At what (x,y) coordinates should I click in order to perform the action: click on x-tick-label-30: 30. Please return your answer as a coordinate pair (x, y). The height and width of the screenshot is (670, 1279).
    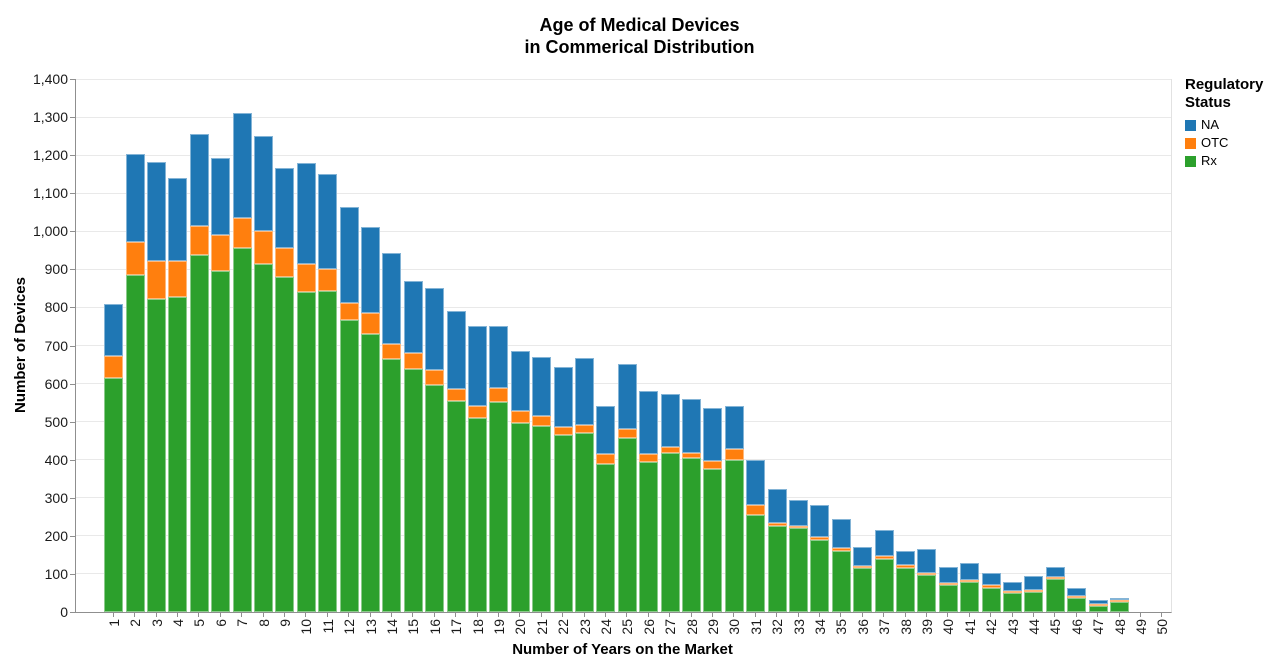
    Looking at the image, I should click on (734, 627).